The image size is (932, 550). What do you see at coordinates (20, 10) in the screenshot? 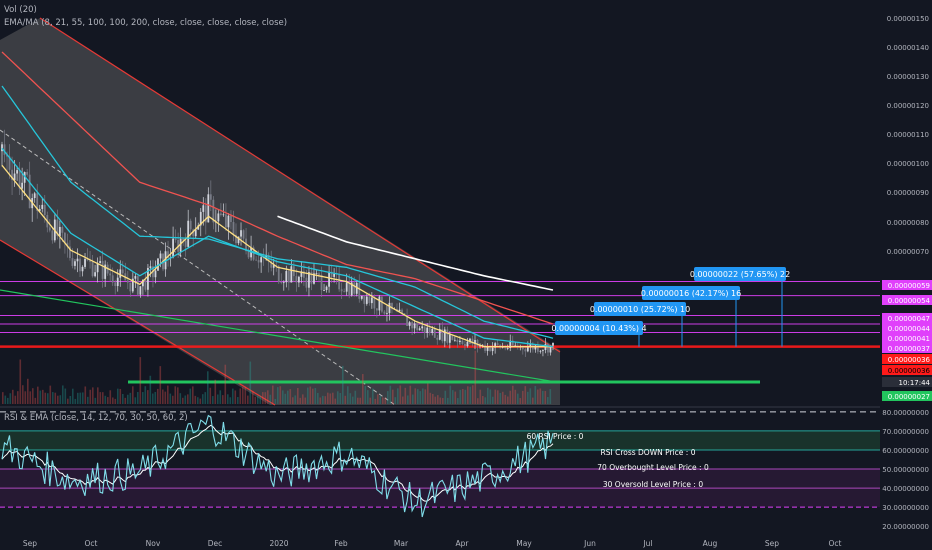
I see `volume-indicator-label: Vol (20)` at bounding box center [20, 10].